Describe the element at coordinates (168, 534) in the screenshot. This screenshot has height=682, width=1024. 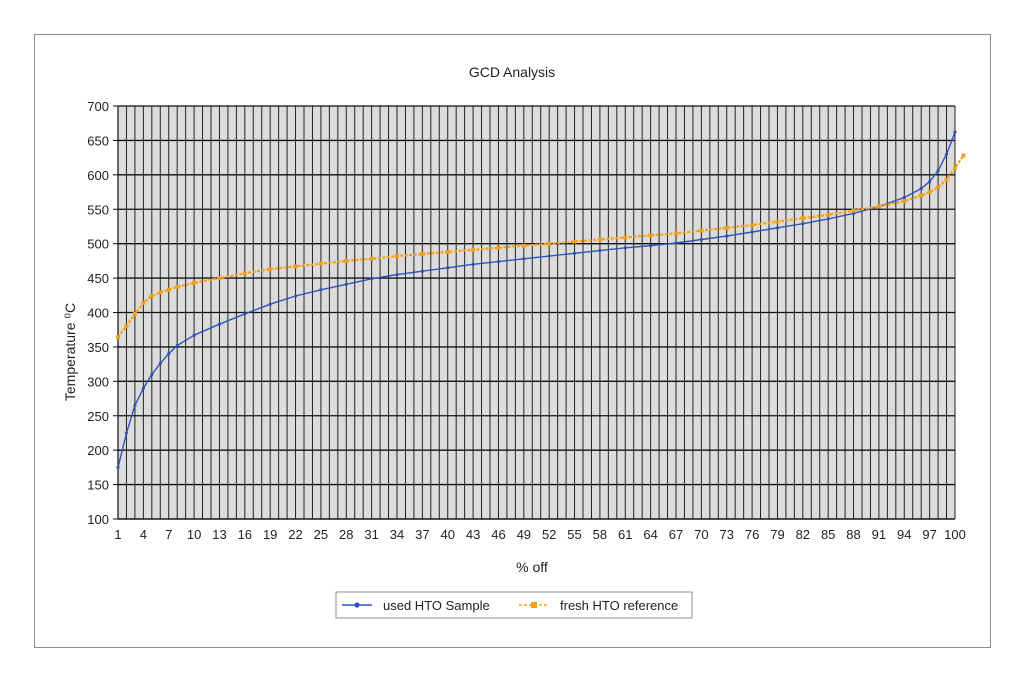
I see `x-tick-label: 7` at that location.